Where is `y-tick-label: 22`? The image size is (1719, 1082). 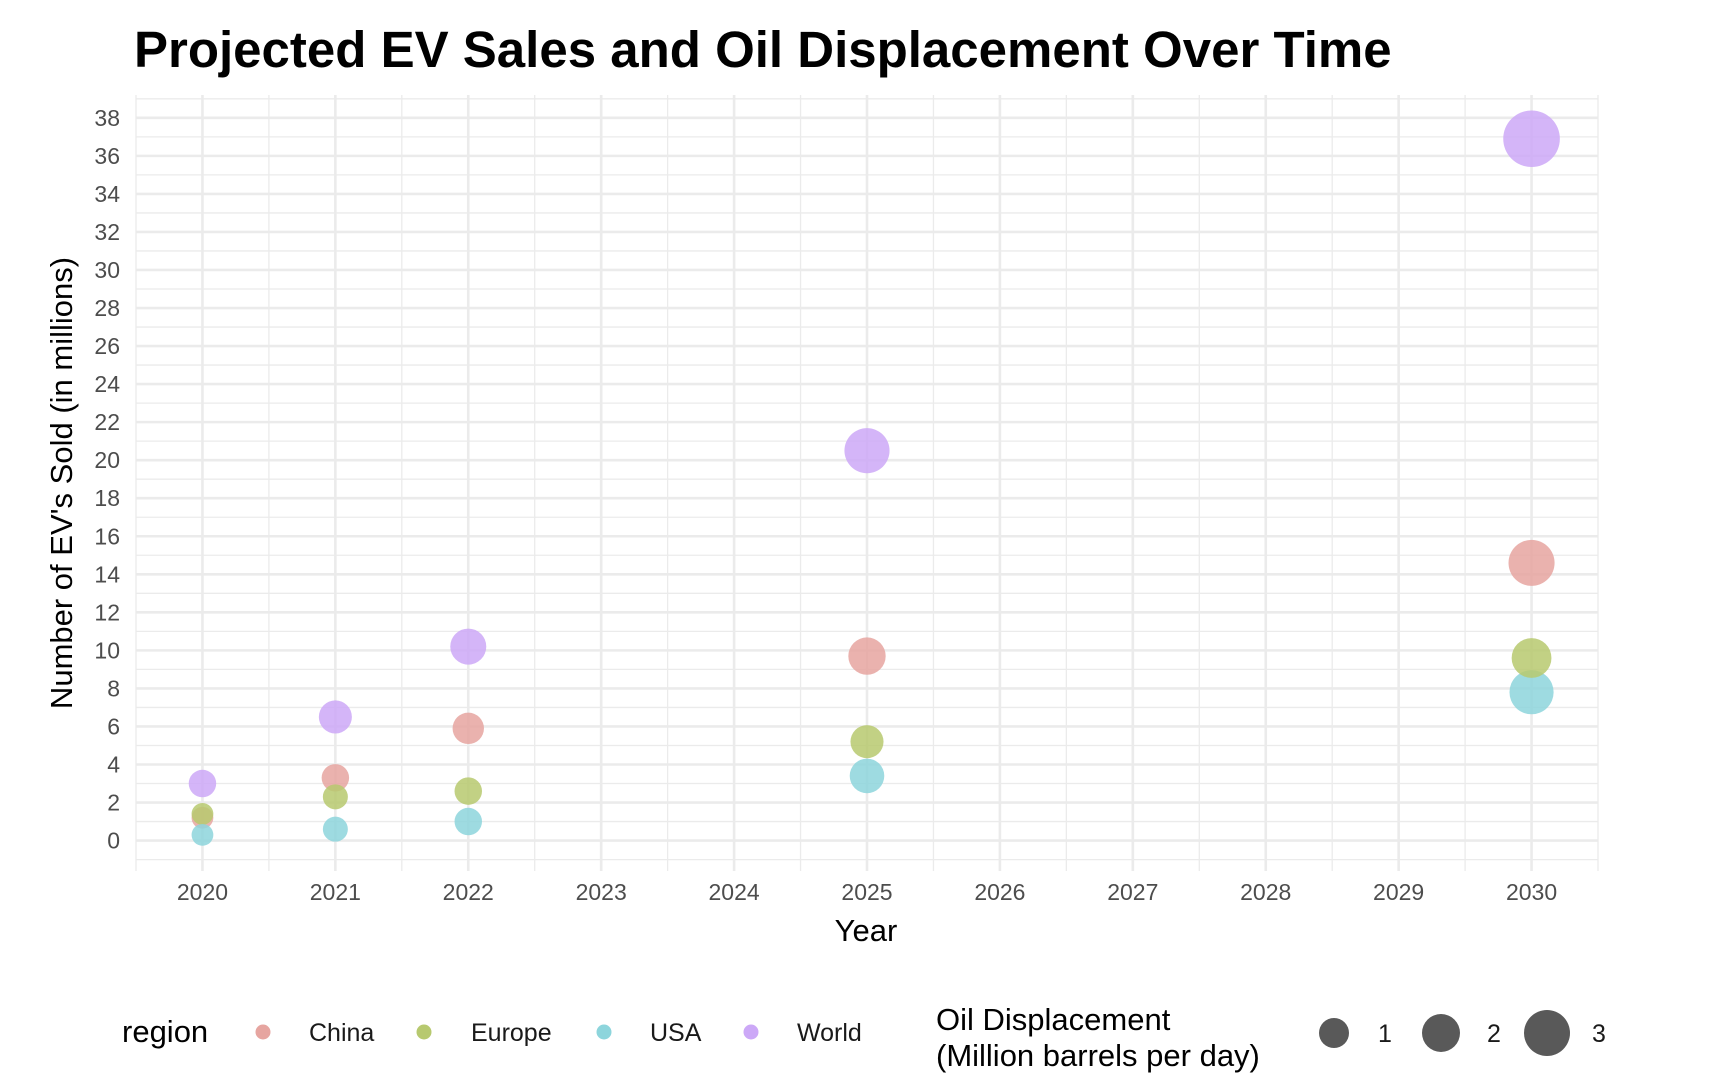 y-tick-label: 22 is located at coordinates (107, 422).